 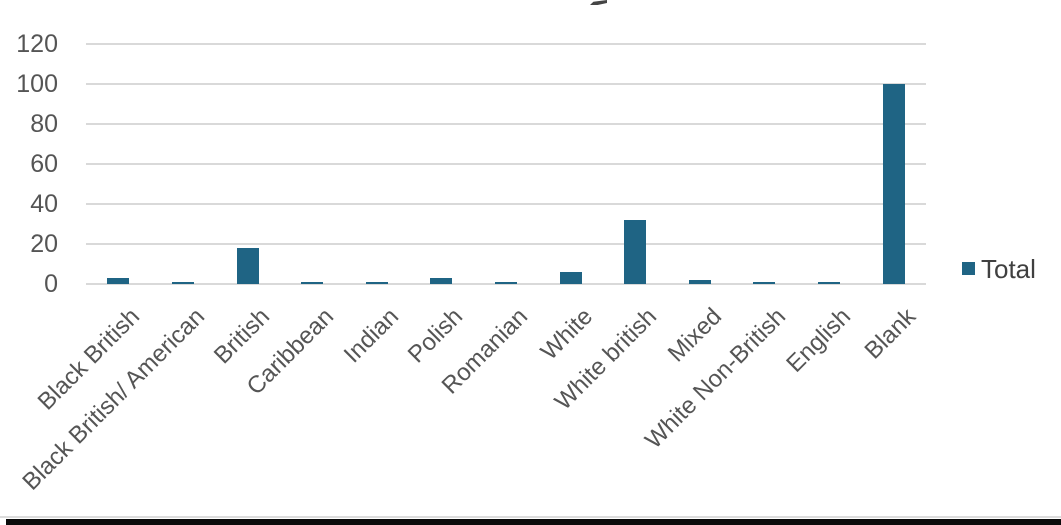 I want to click on legend: Total, so click(x=999, y=269).